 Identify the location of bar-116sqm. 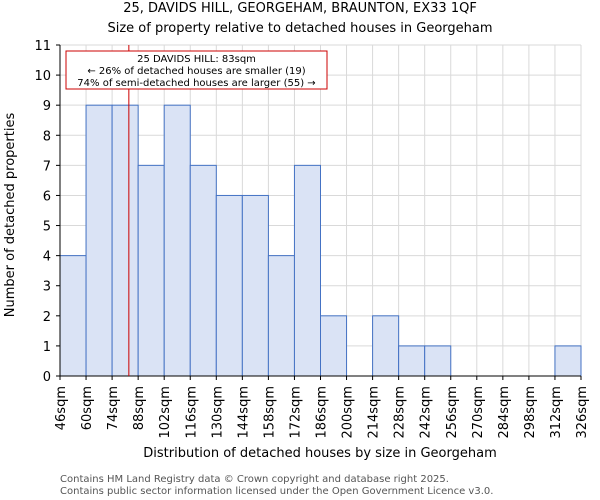
(203, 270).